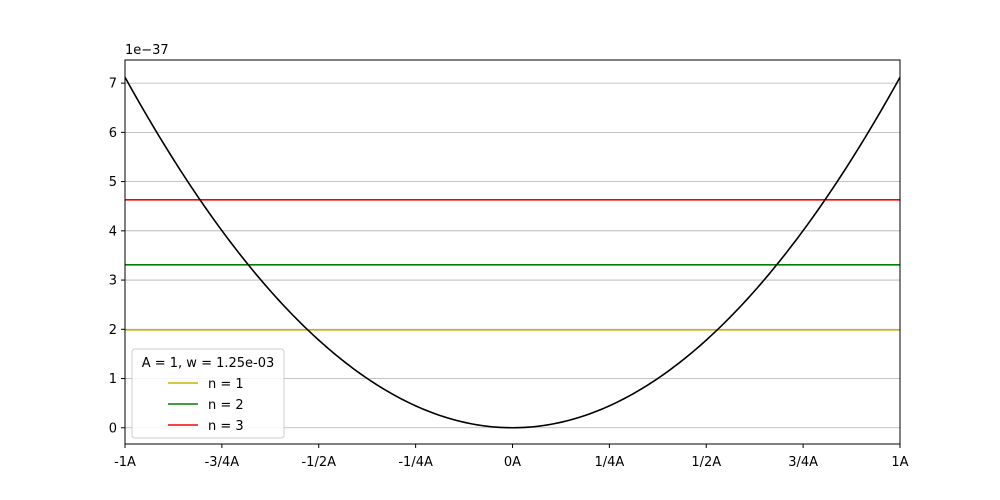 The image size is (1000, 500). Describe the element at coordinates (113, 330) in the screenshot. I see `y-tick-label-2: 2` at that location.